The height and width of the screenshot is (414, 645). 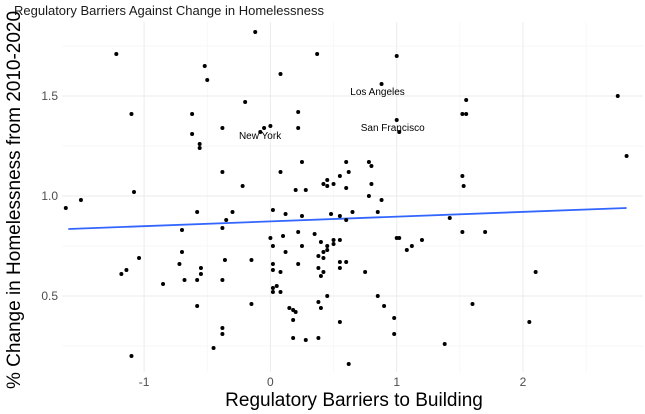 I want to click on x-tick-label: -1, so click(x=144, y=382).